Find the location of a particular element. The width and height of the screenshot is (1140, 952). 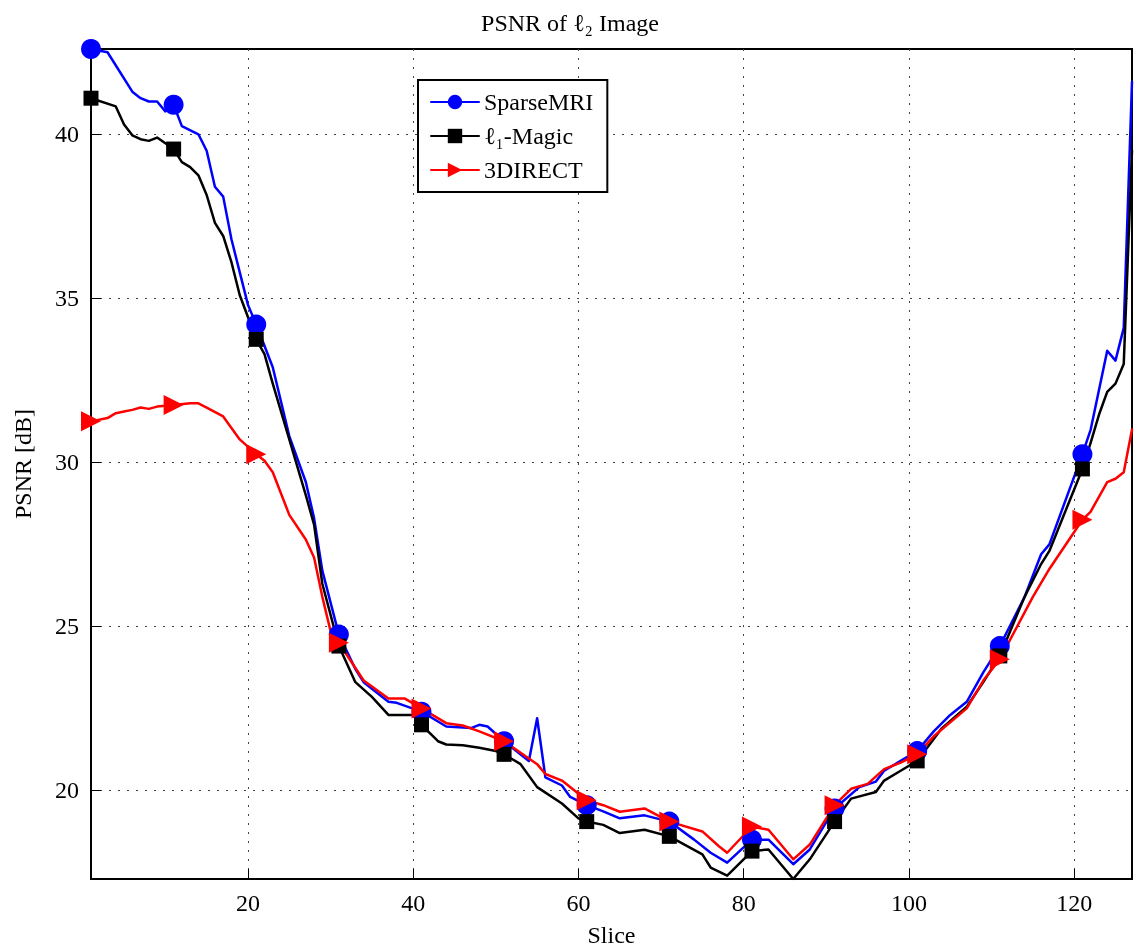

x-tick-label: 40 is located at coordinates (413, 903).